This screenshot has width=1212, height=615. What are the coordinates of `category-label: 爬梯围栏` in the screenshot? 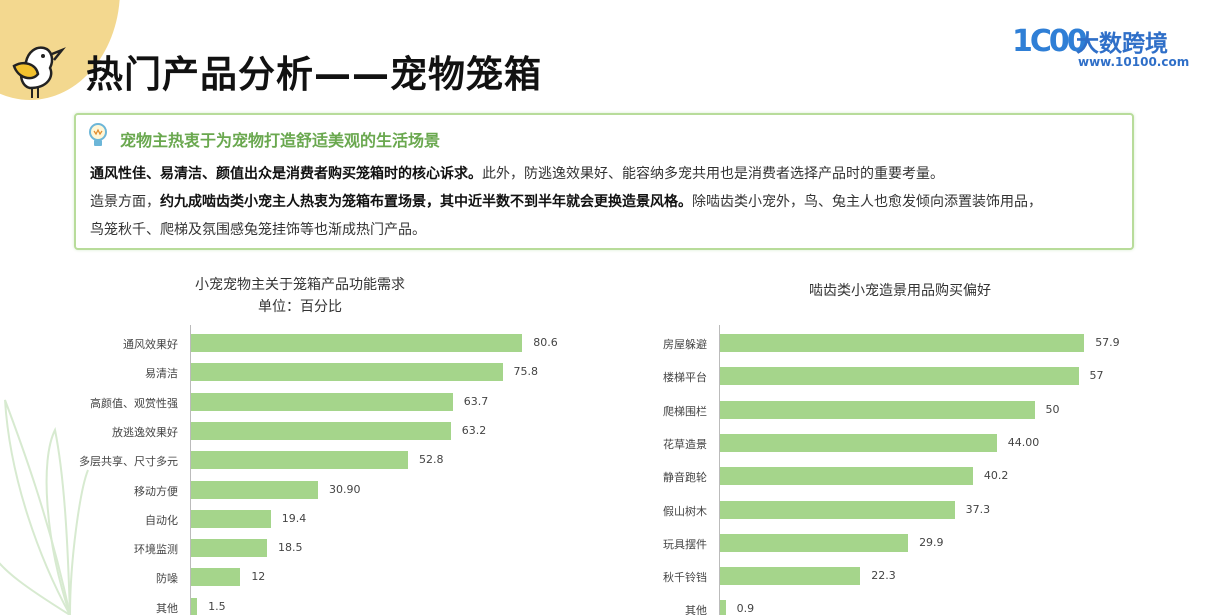 It's located at (685, 411).